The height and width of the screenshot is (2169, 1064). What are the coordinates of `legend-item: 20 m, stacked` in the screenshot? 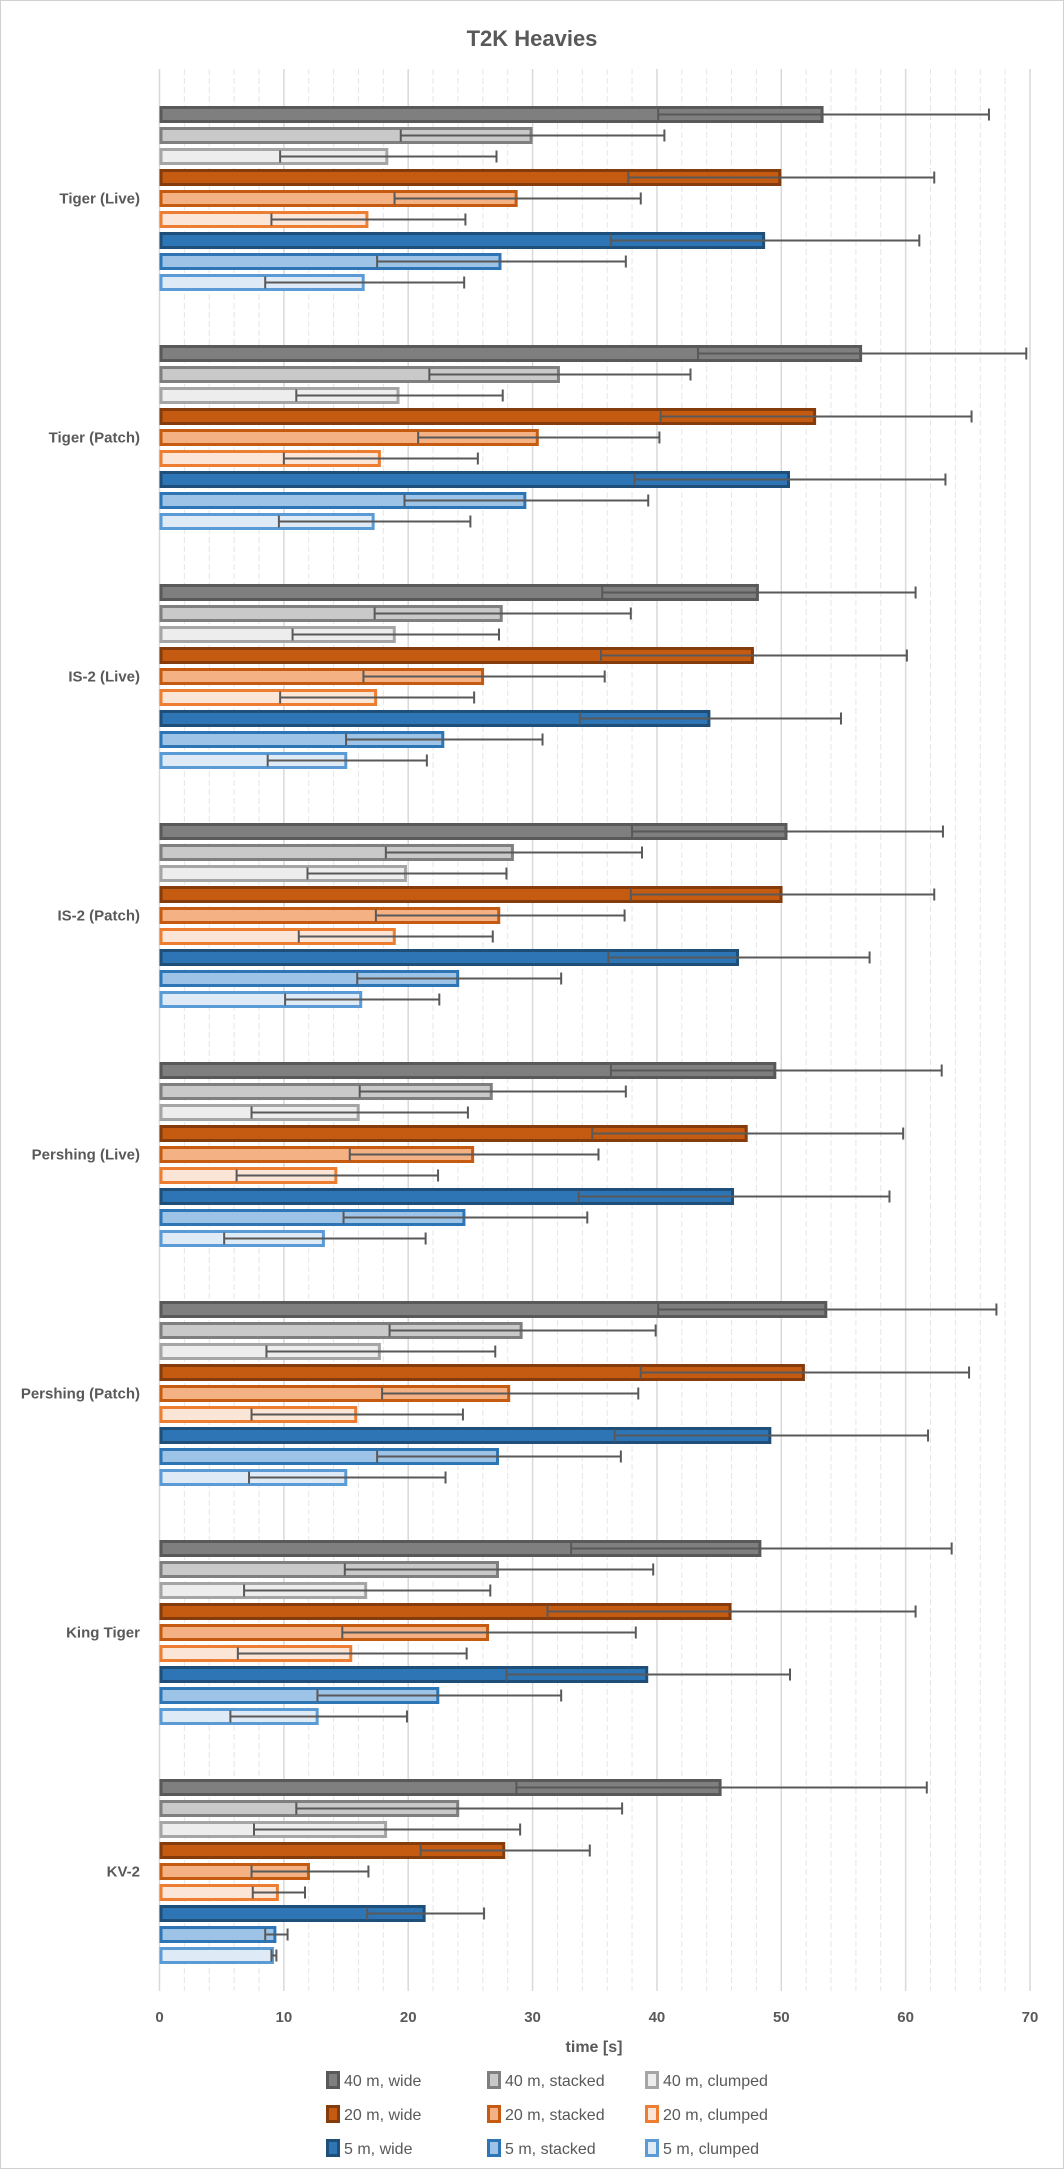 It's located at (546, 2114).